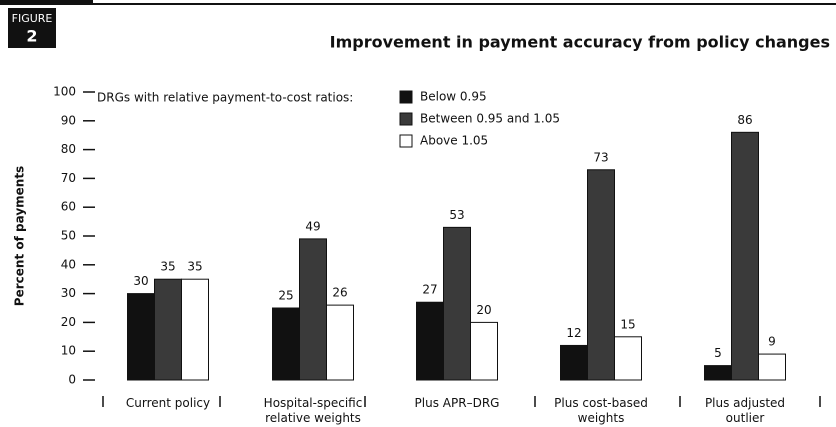  What do you see at coordinates (68, 264) in the screenshot?
I see `y-tick-label: 40` at bounding box center [68, 264].